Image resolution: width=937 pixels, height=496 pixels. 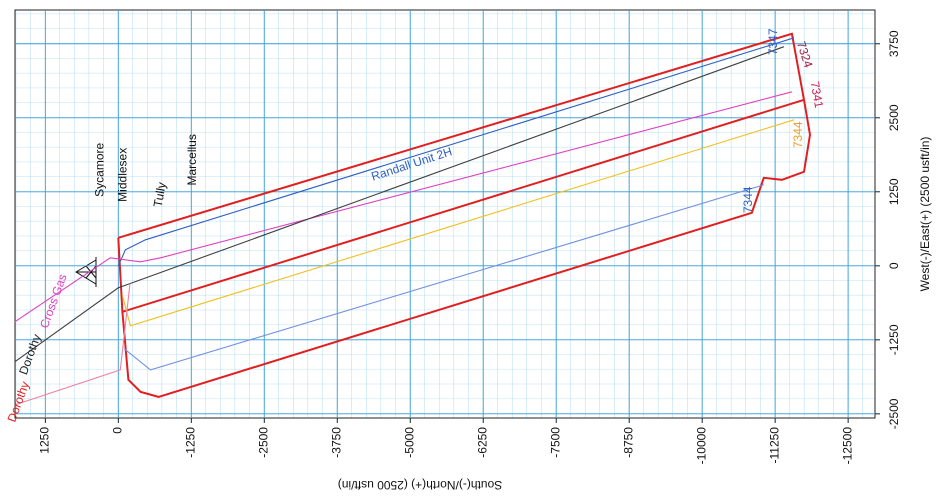 I want to click on y-axis-title: West(-)/East(+) (2500 usft/in), so click(x=925, y=214).